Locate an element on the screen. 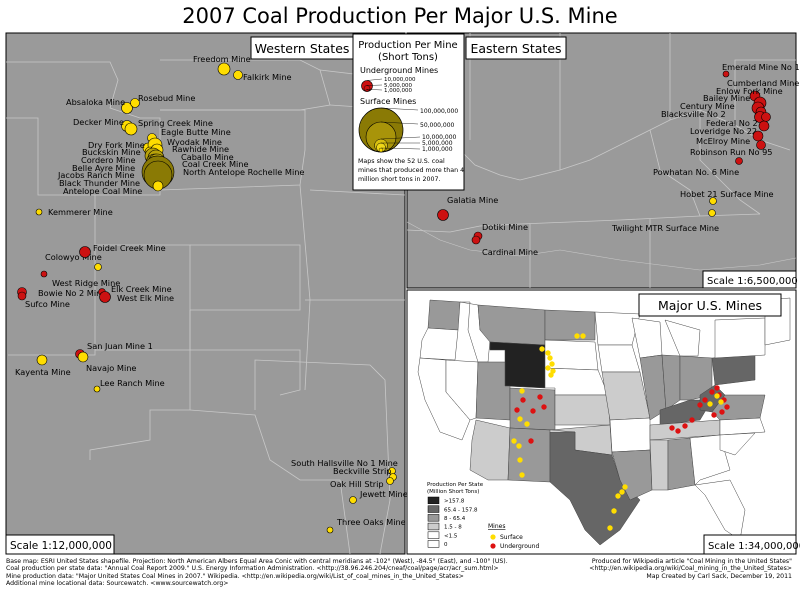  wyodak-mine-label: Wyodak Mine is located at coordinates (194, 142).